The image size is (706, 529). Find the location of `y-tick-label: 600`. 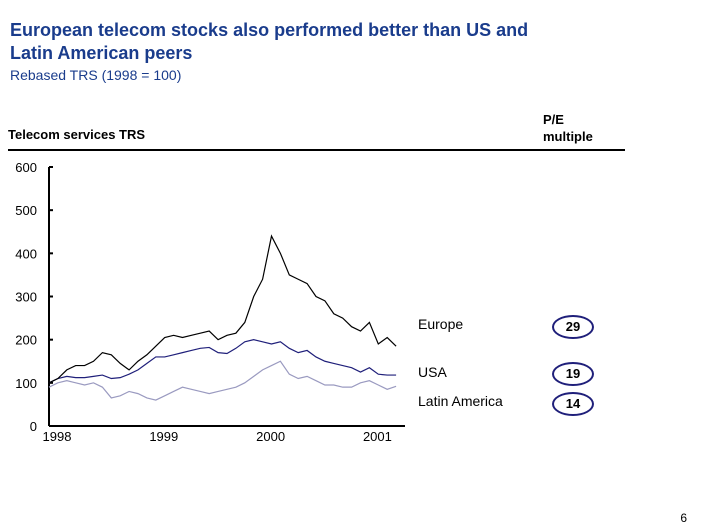

y-tick-label: 600 is located at coordinates (26, 167).